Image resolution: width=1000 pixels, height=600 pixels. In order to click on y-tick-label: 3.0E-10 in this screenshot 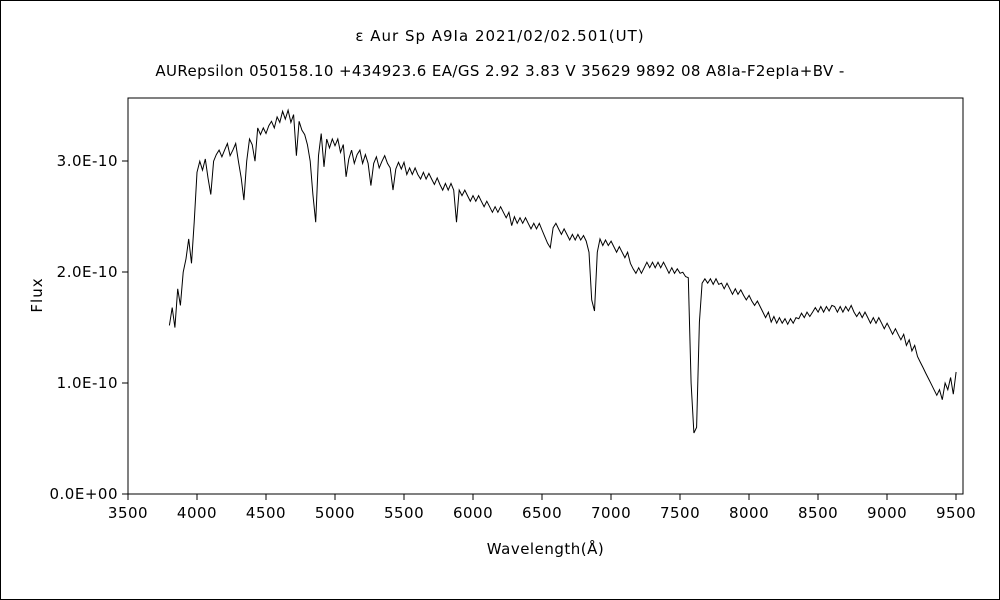, I will do `click(87, 161)`.